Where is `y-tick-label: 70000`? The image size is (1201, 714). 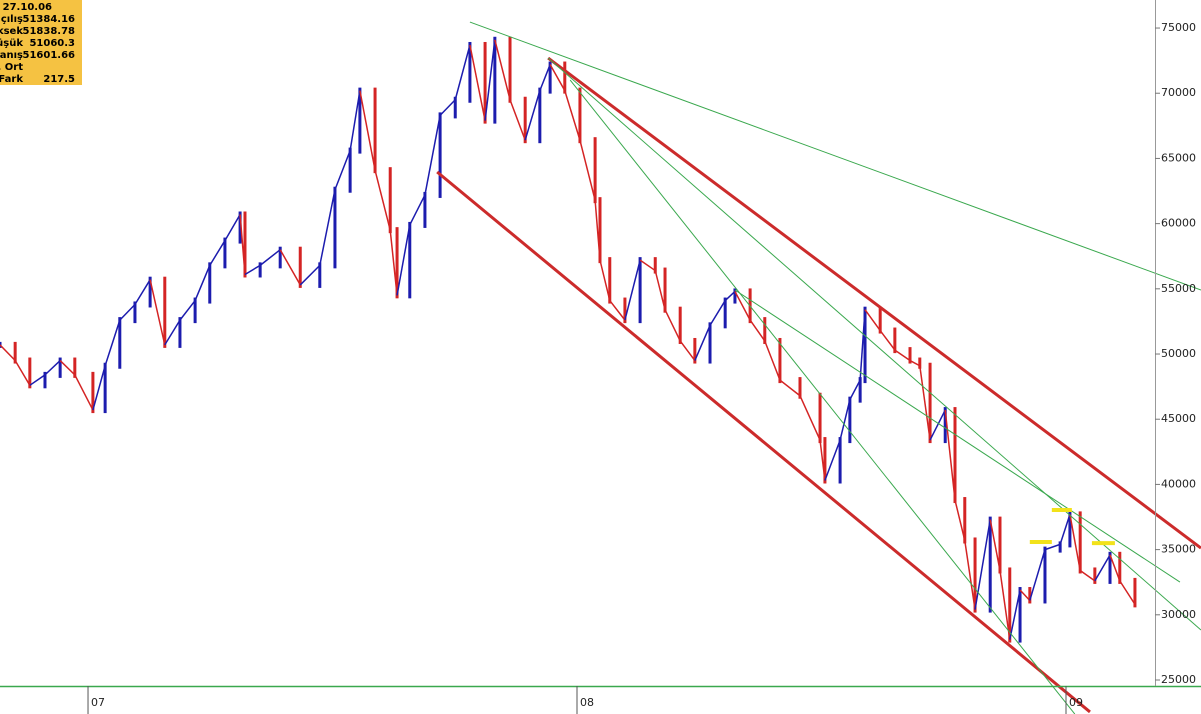
y-tick-label: 70000 is located at coordinates (1178, 92).